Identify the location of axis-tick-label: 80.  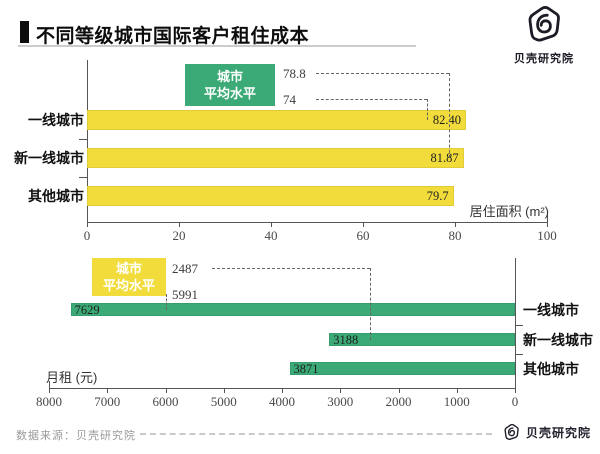
(455, 235).